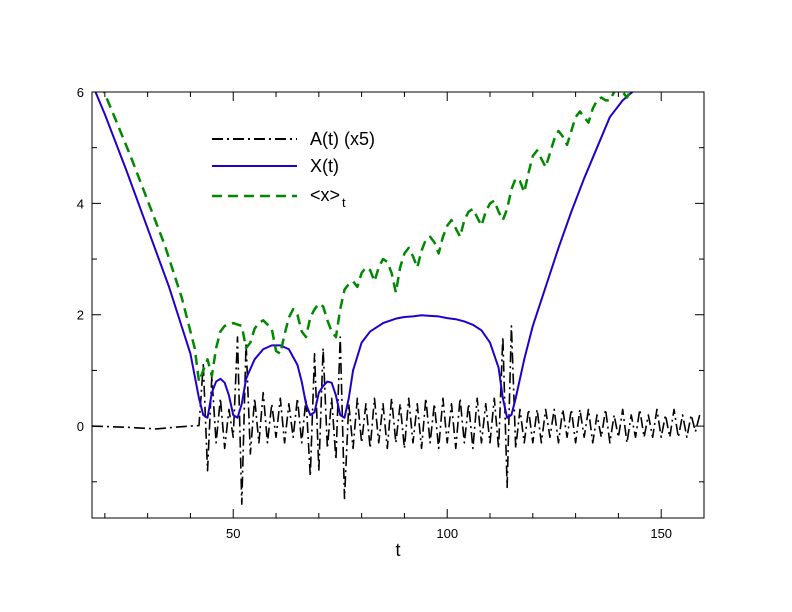  Describe the element at coordinates (447, 533) in the screenshot. I see `x-tick-label: 100` at that location.